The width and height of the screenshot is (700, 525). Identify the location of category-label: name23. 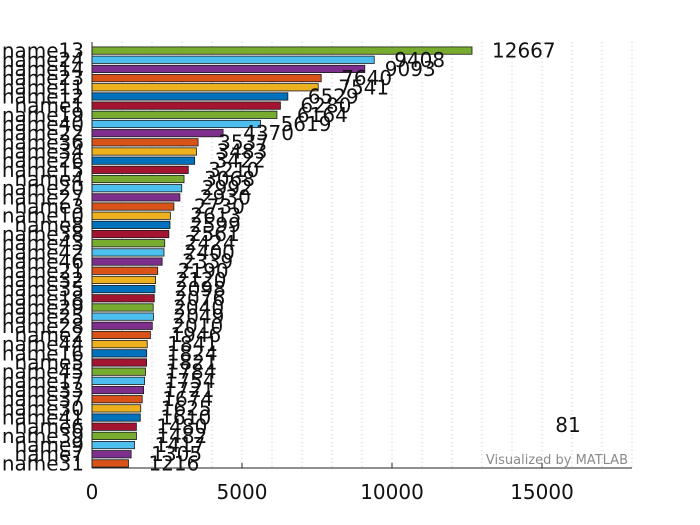
(43, 78).